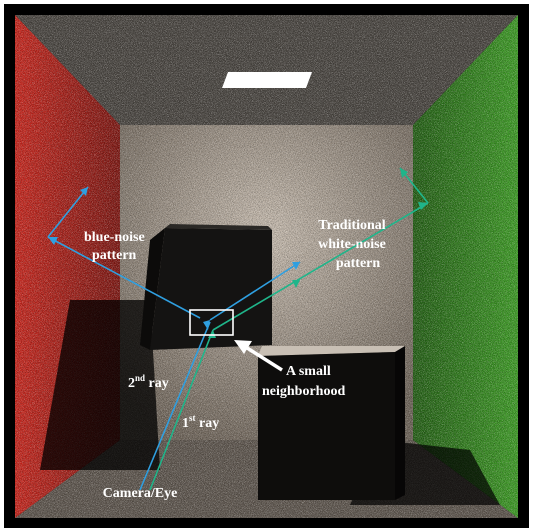  What do you see at coordinates (181, 410) in the screenshot?
I see `green-ray-camera-to-box` at bounding box center [181, 410].